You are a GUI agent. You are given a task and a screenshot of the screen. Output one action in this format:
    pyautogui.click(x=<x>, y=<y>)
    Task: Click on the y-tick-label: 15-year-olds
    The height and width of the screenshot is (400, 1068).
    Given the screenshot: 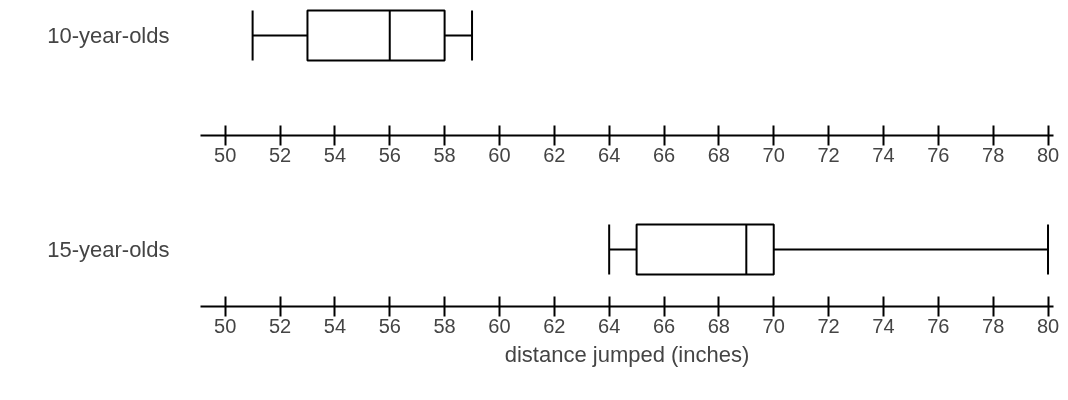 What is the action you would take?
    pyautogui.click(x=108, y=249)
    